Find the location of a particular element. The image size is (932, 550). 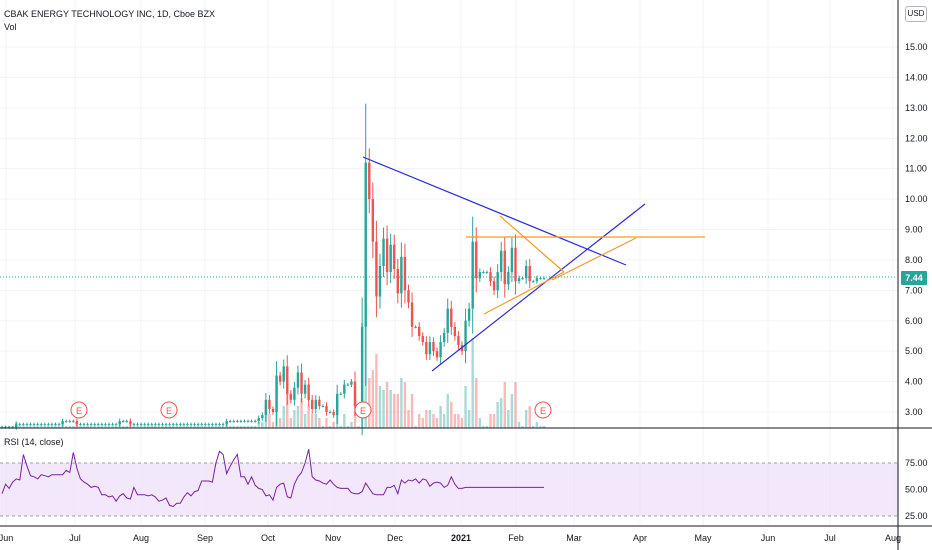

symbol-title: CBAK ENERGY TECHNOLOGY INC, 1D, Cboe BZX is located at coordinates (110, 14).